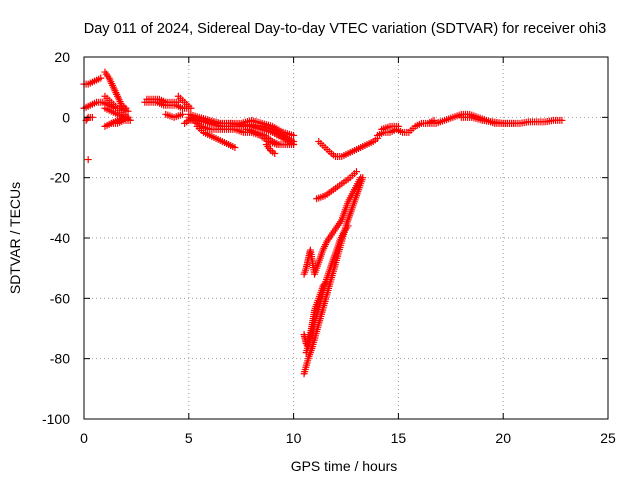 The image size is (640, 480). Describe the element at coordinates (216, 136) in the screenshot. I see `series-mid-e` at that location.